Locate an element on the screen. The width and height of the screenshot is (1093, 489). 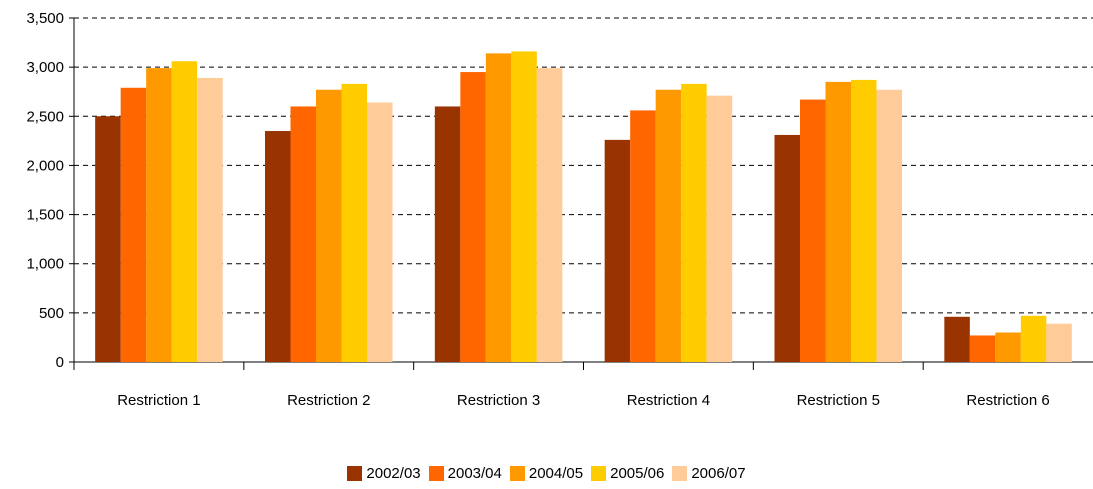
legend-item: 2004/05 is located at coordinates (546, 473).